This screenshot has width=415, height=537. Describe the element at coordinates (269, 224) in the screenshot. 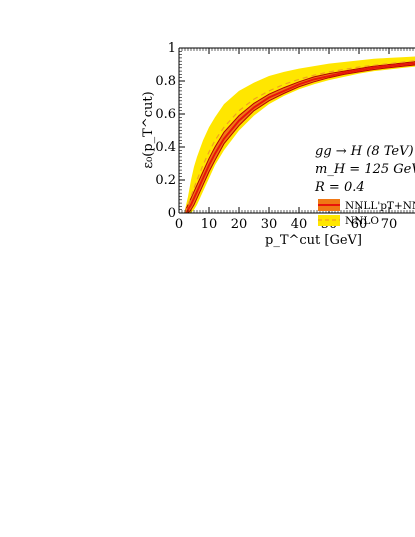

I see `x-tick-label: 30` at that location.